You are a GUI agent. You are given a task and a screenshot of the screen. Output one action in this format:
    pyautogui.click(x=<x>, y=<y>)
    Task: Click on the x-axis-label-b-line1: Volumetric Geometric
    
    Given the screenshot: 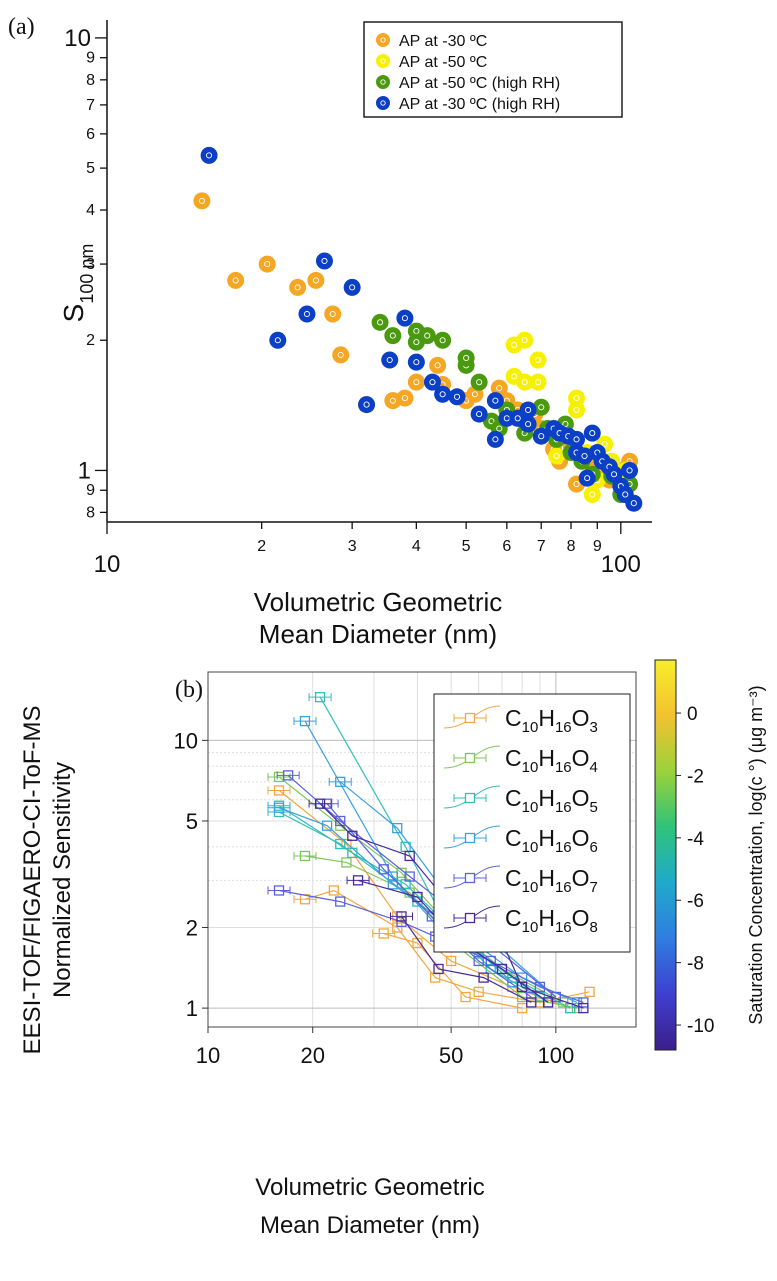 What is the action you would take?
    pyautogui.click(x=369, y=1187)
    